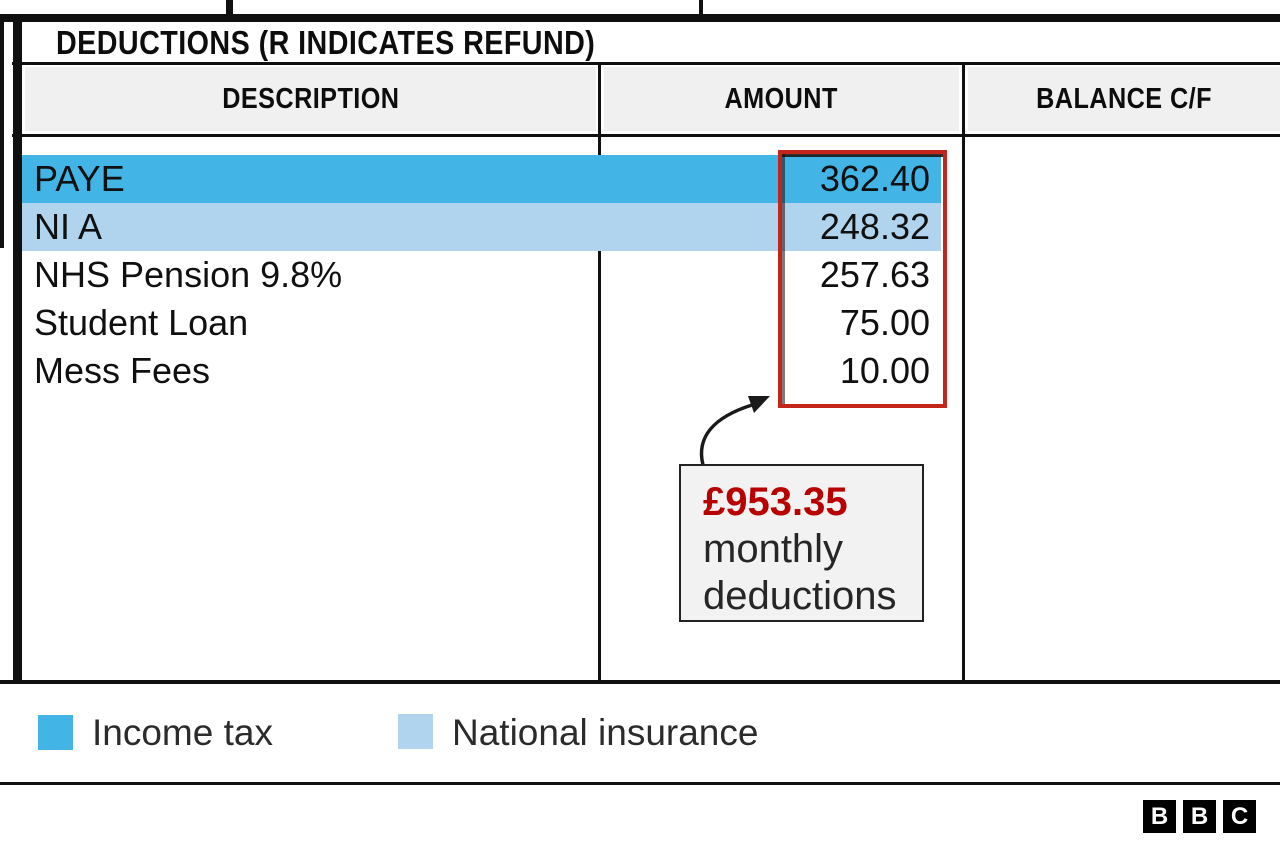 This screenshot has height=846, width=1280. Describe the element at coordinates (726, 434) in the screenshot. I see `callout-arrow-curve` at that location.